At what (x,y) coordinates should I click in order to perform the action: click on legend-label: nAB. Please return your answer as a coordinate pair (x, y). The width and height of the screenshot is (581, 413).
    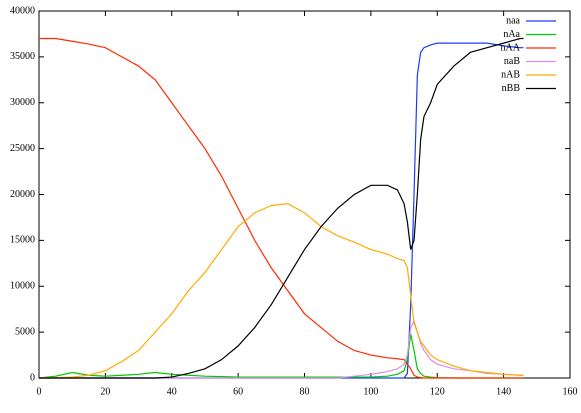
    Looking at the image, I should click on (510, 74).